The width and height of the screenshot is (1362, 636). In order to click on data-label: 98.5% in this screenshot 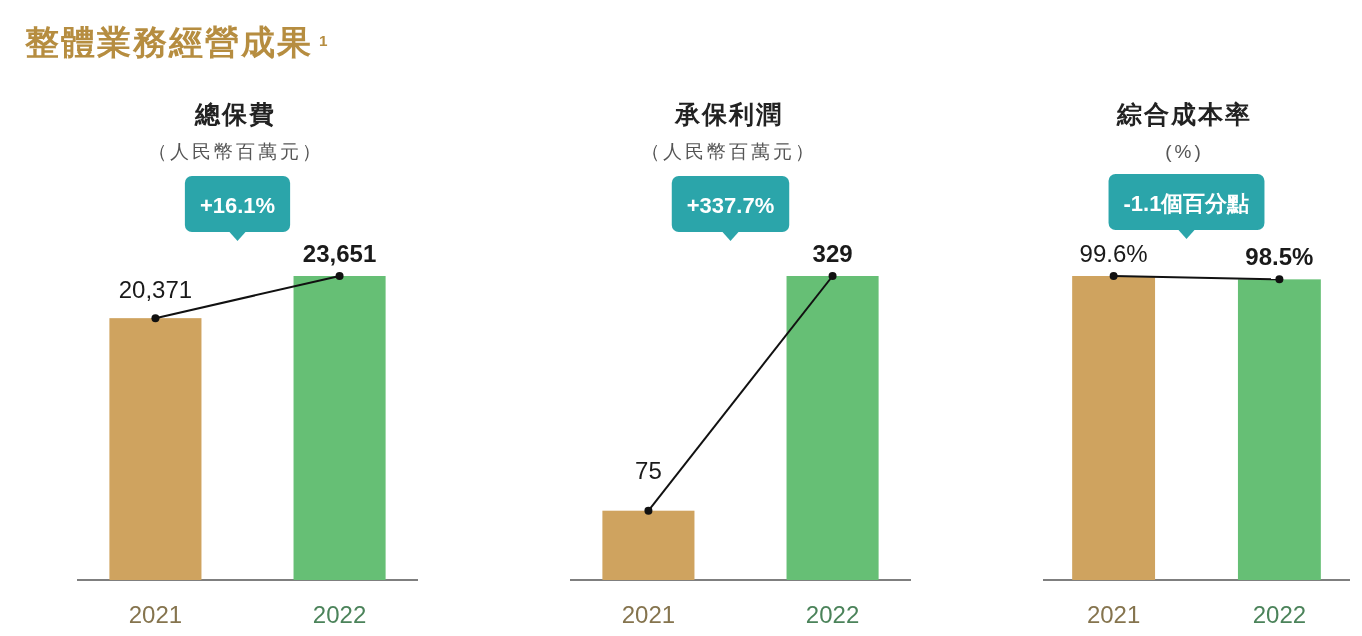, I will do `click(1279, 257)`.